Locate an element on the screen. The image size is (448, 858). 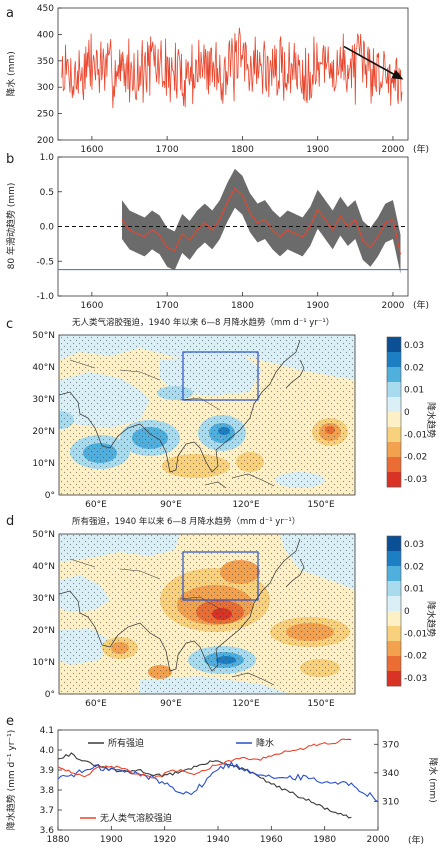
a-ytick-label: 250 is located at coordinates (45, 115).